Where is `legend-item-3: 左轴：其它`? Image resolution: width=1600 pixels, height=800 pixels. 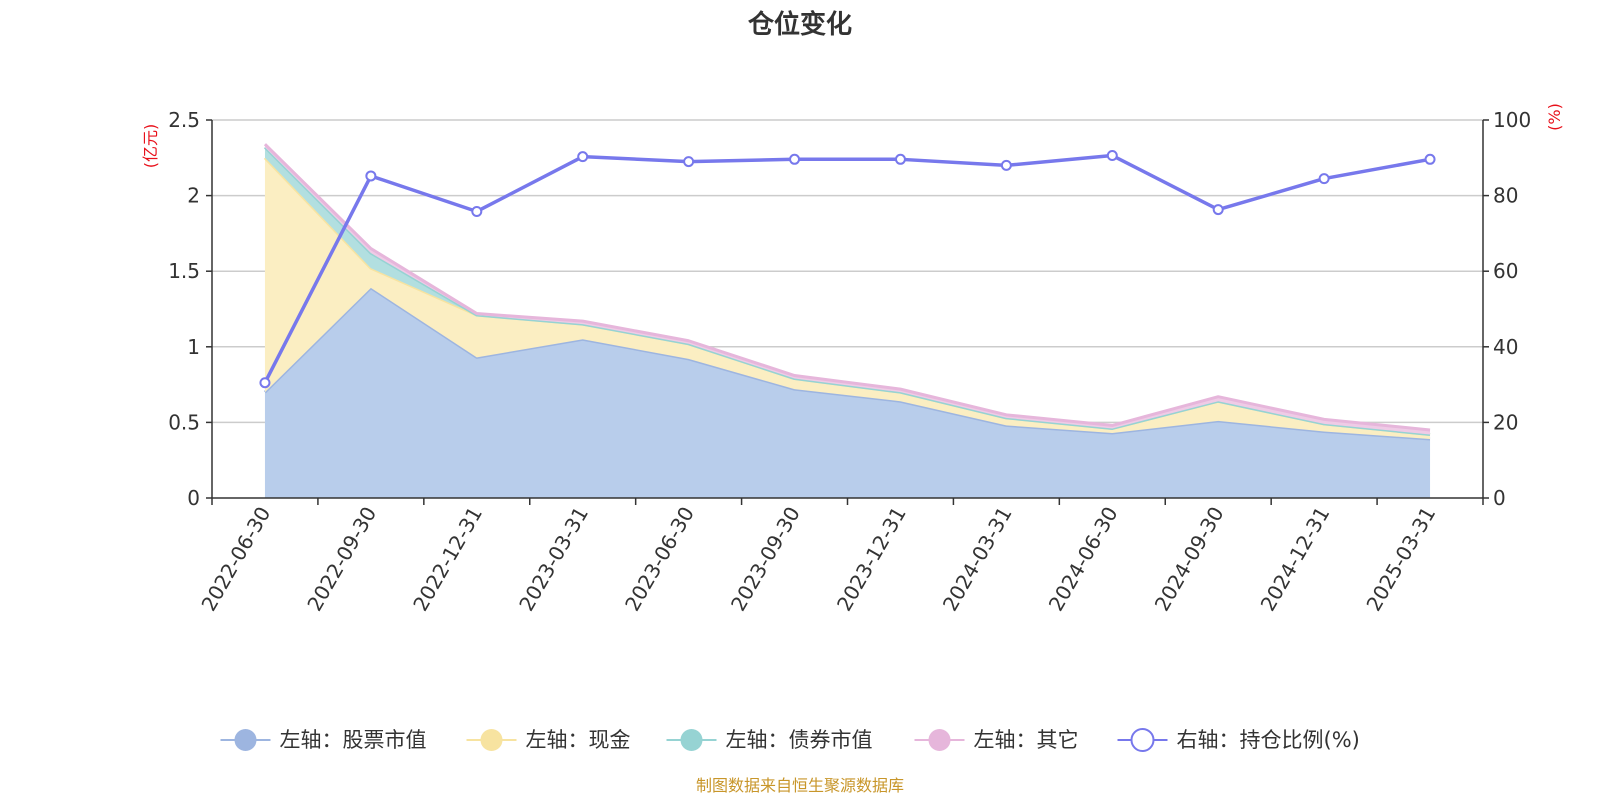 legend-item-3: 左轴：其它 is located at coordinates (996, 740).